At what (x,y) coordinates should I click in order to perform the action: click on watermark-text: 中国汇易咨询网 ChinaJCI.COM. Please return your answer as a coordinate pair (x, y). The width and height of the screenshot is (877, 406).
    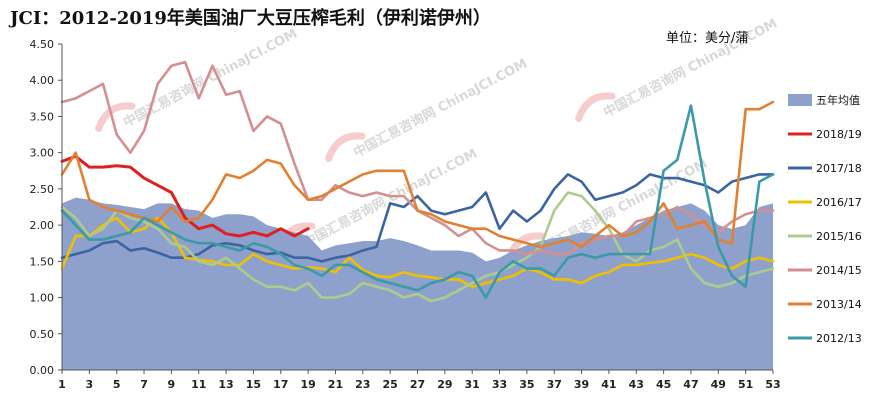
    Looking at the image, I should click on (440, 107).